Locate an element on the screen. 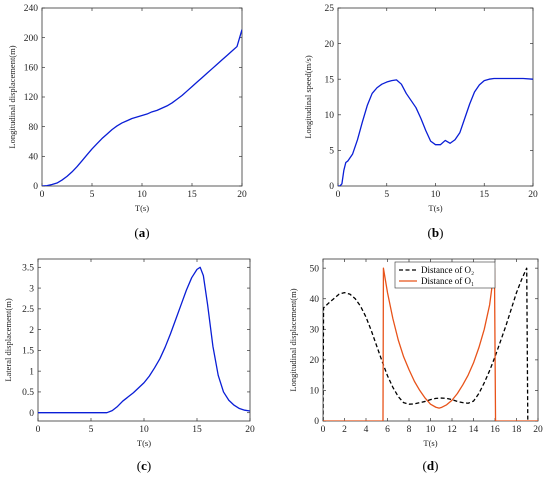 The image size is (550, 481). y-tick-label: 200 is located at coordinates (31, 39).